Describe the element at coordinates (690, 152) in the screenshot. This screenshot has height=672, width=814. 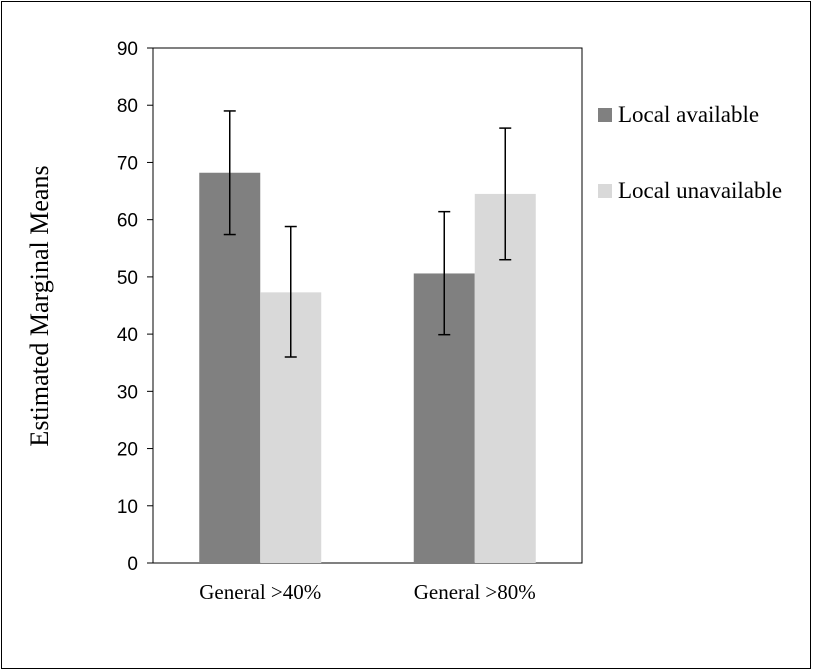
I see `legend: Local available Local unavailable` at that location.